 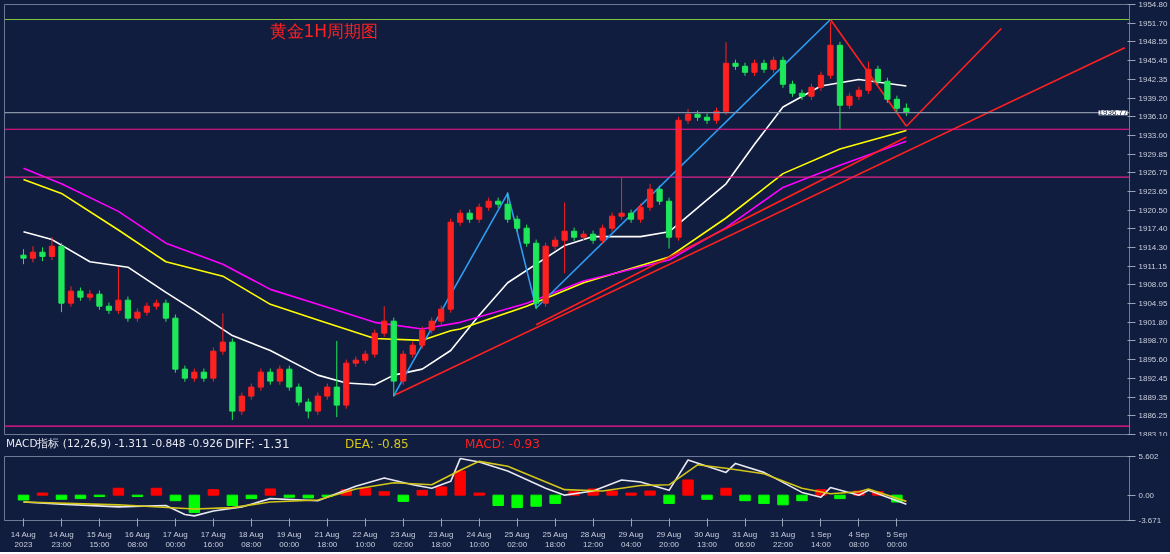 What do you see at coordinates (114, 443) in the screenshot?
I see `text: MACD指标 (12,26,9) -1.311 -0.848 -0.926` at bounding box center [114, 443].